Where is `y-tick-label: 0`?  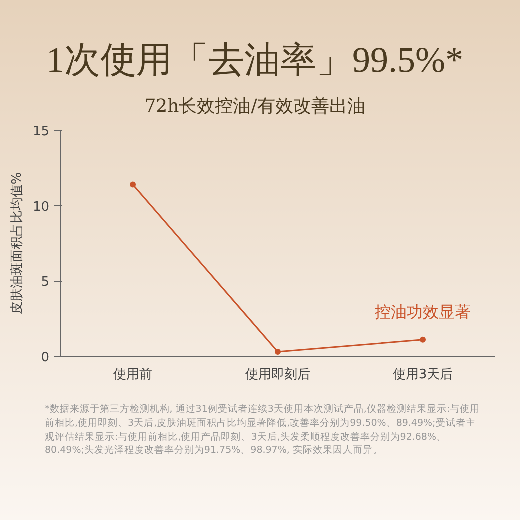
y-tick-label: 0 is located at coordinates (45, 358).